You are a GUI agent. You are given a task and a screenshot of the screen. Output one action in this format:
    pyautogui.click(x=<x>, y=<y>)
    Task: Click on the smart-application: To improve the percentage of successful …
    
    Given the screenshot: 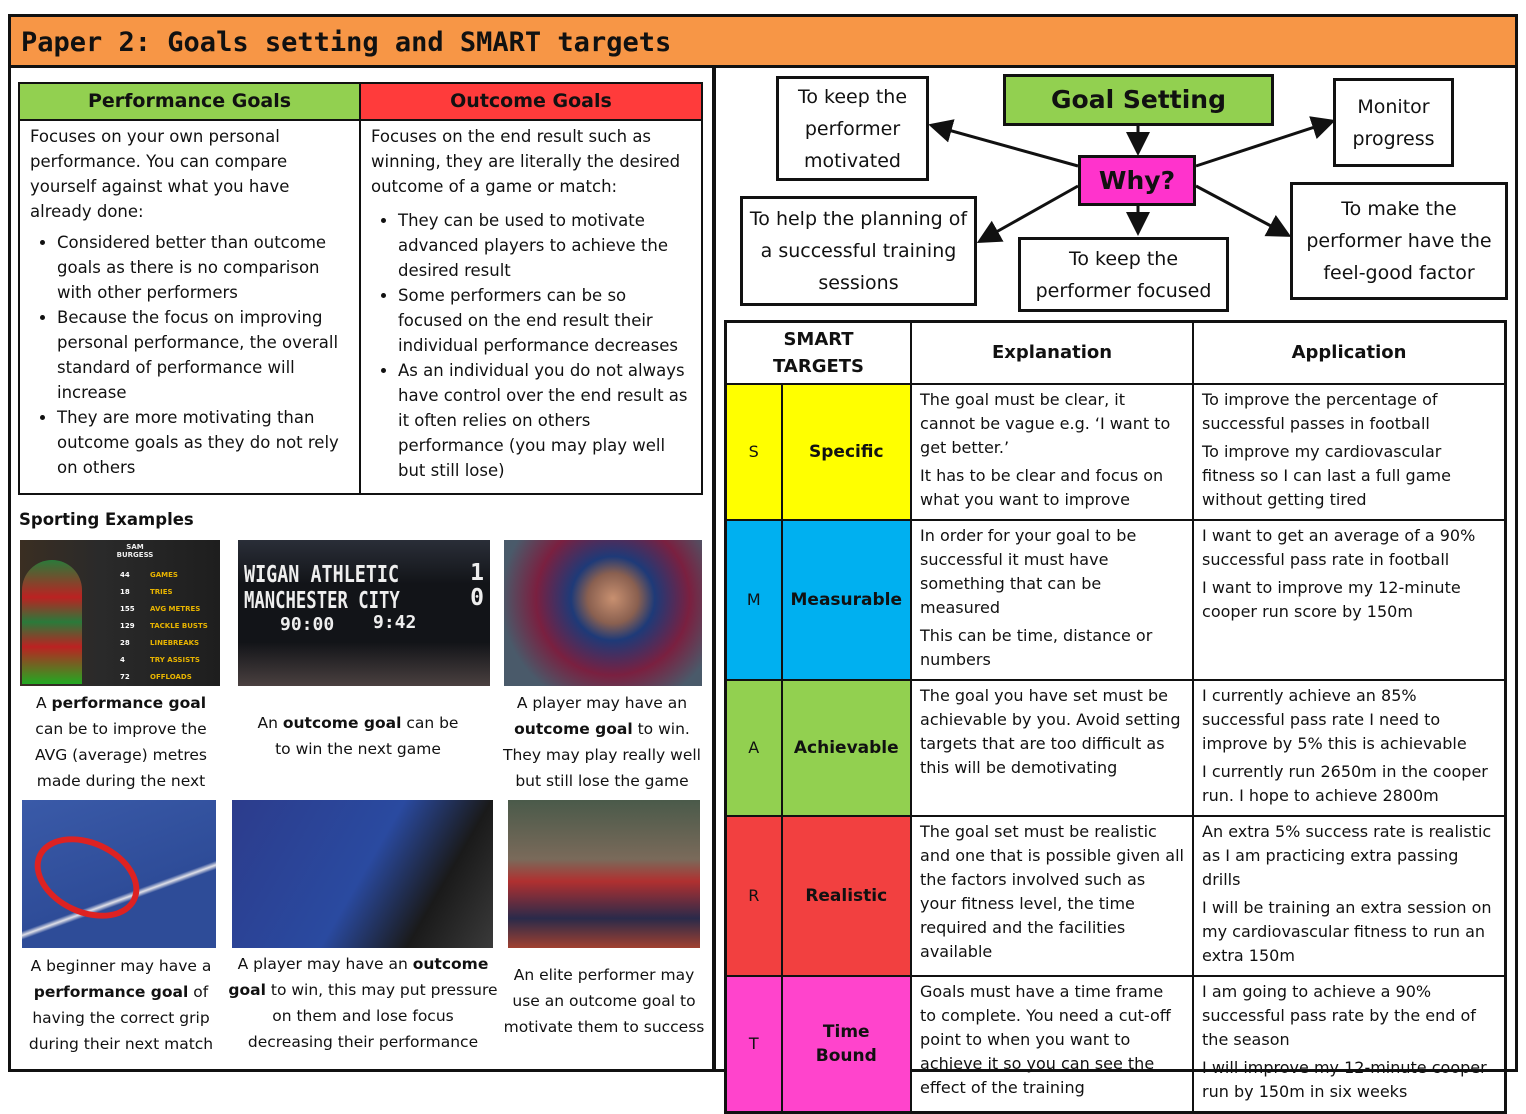 What is the action you would take?
    pyautogui.click(x=1349, y=452)
    